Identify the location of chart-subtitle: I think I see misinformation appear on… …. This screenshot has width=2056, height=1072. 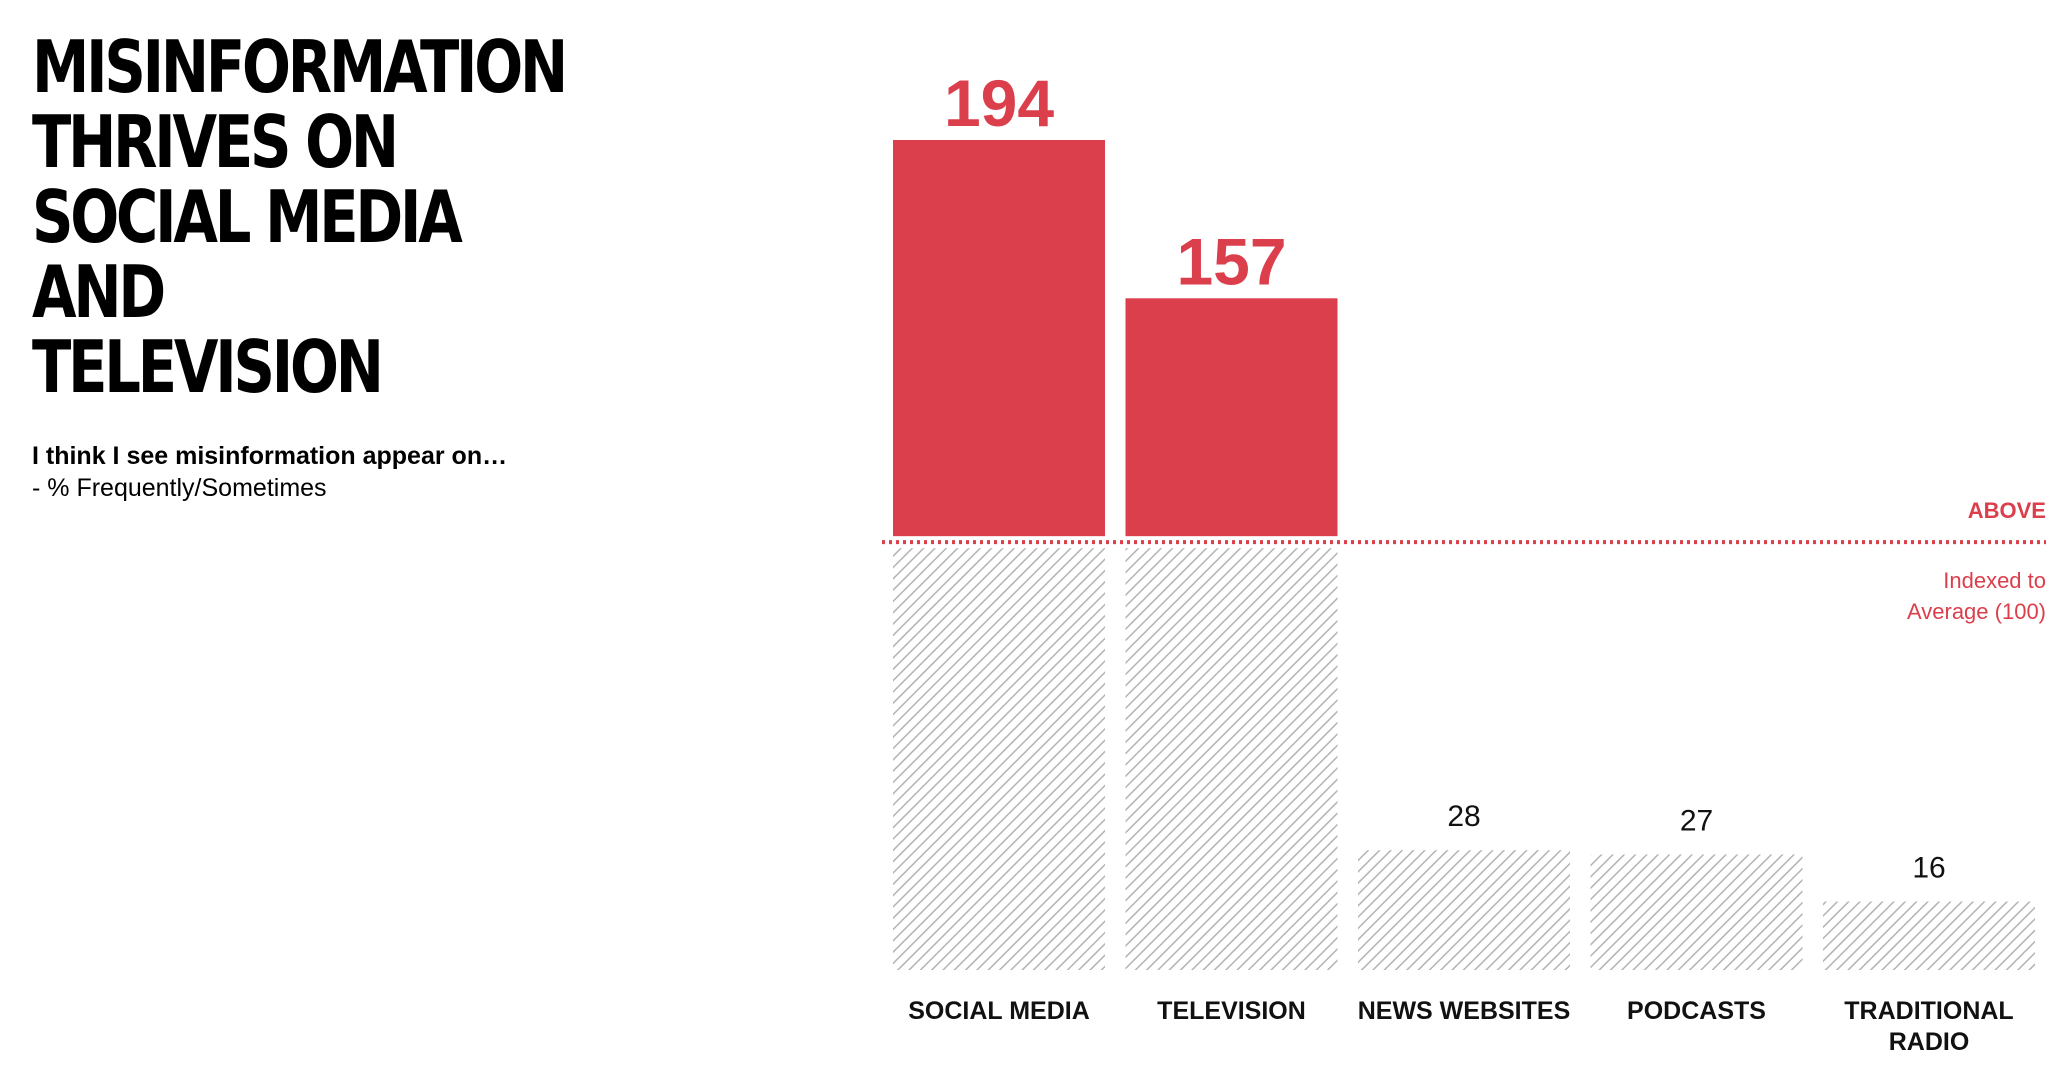
(332, 472).